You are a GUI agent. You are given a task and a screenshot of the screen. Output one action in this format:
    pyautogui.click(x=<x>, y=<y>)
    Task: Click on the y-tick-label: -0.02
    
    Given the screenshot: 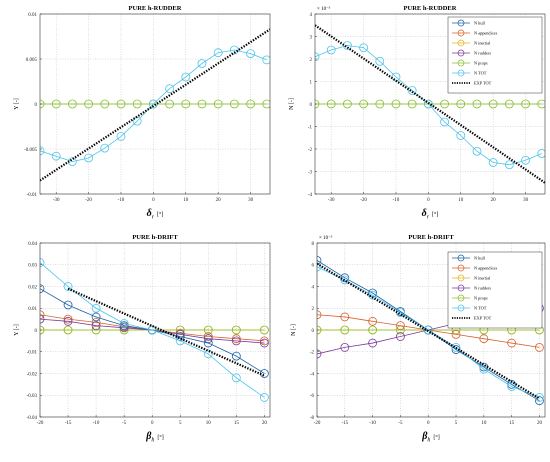 What is the action you would take?
    pyautogui.click(x=32, y=374)
    